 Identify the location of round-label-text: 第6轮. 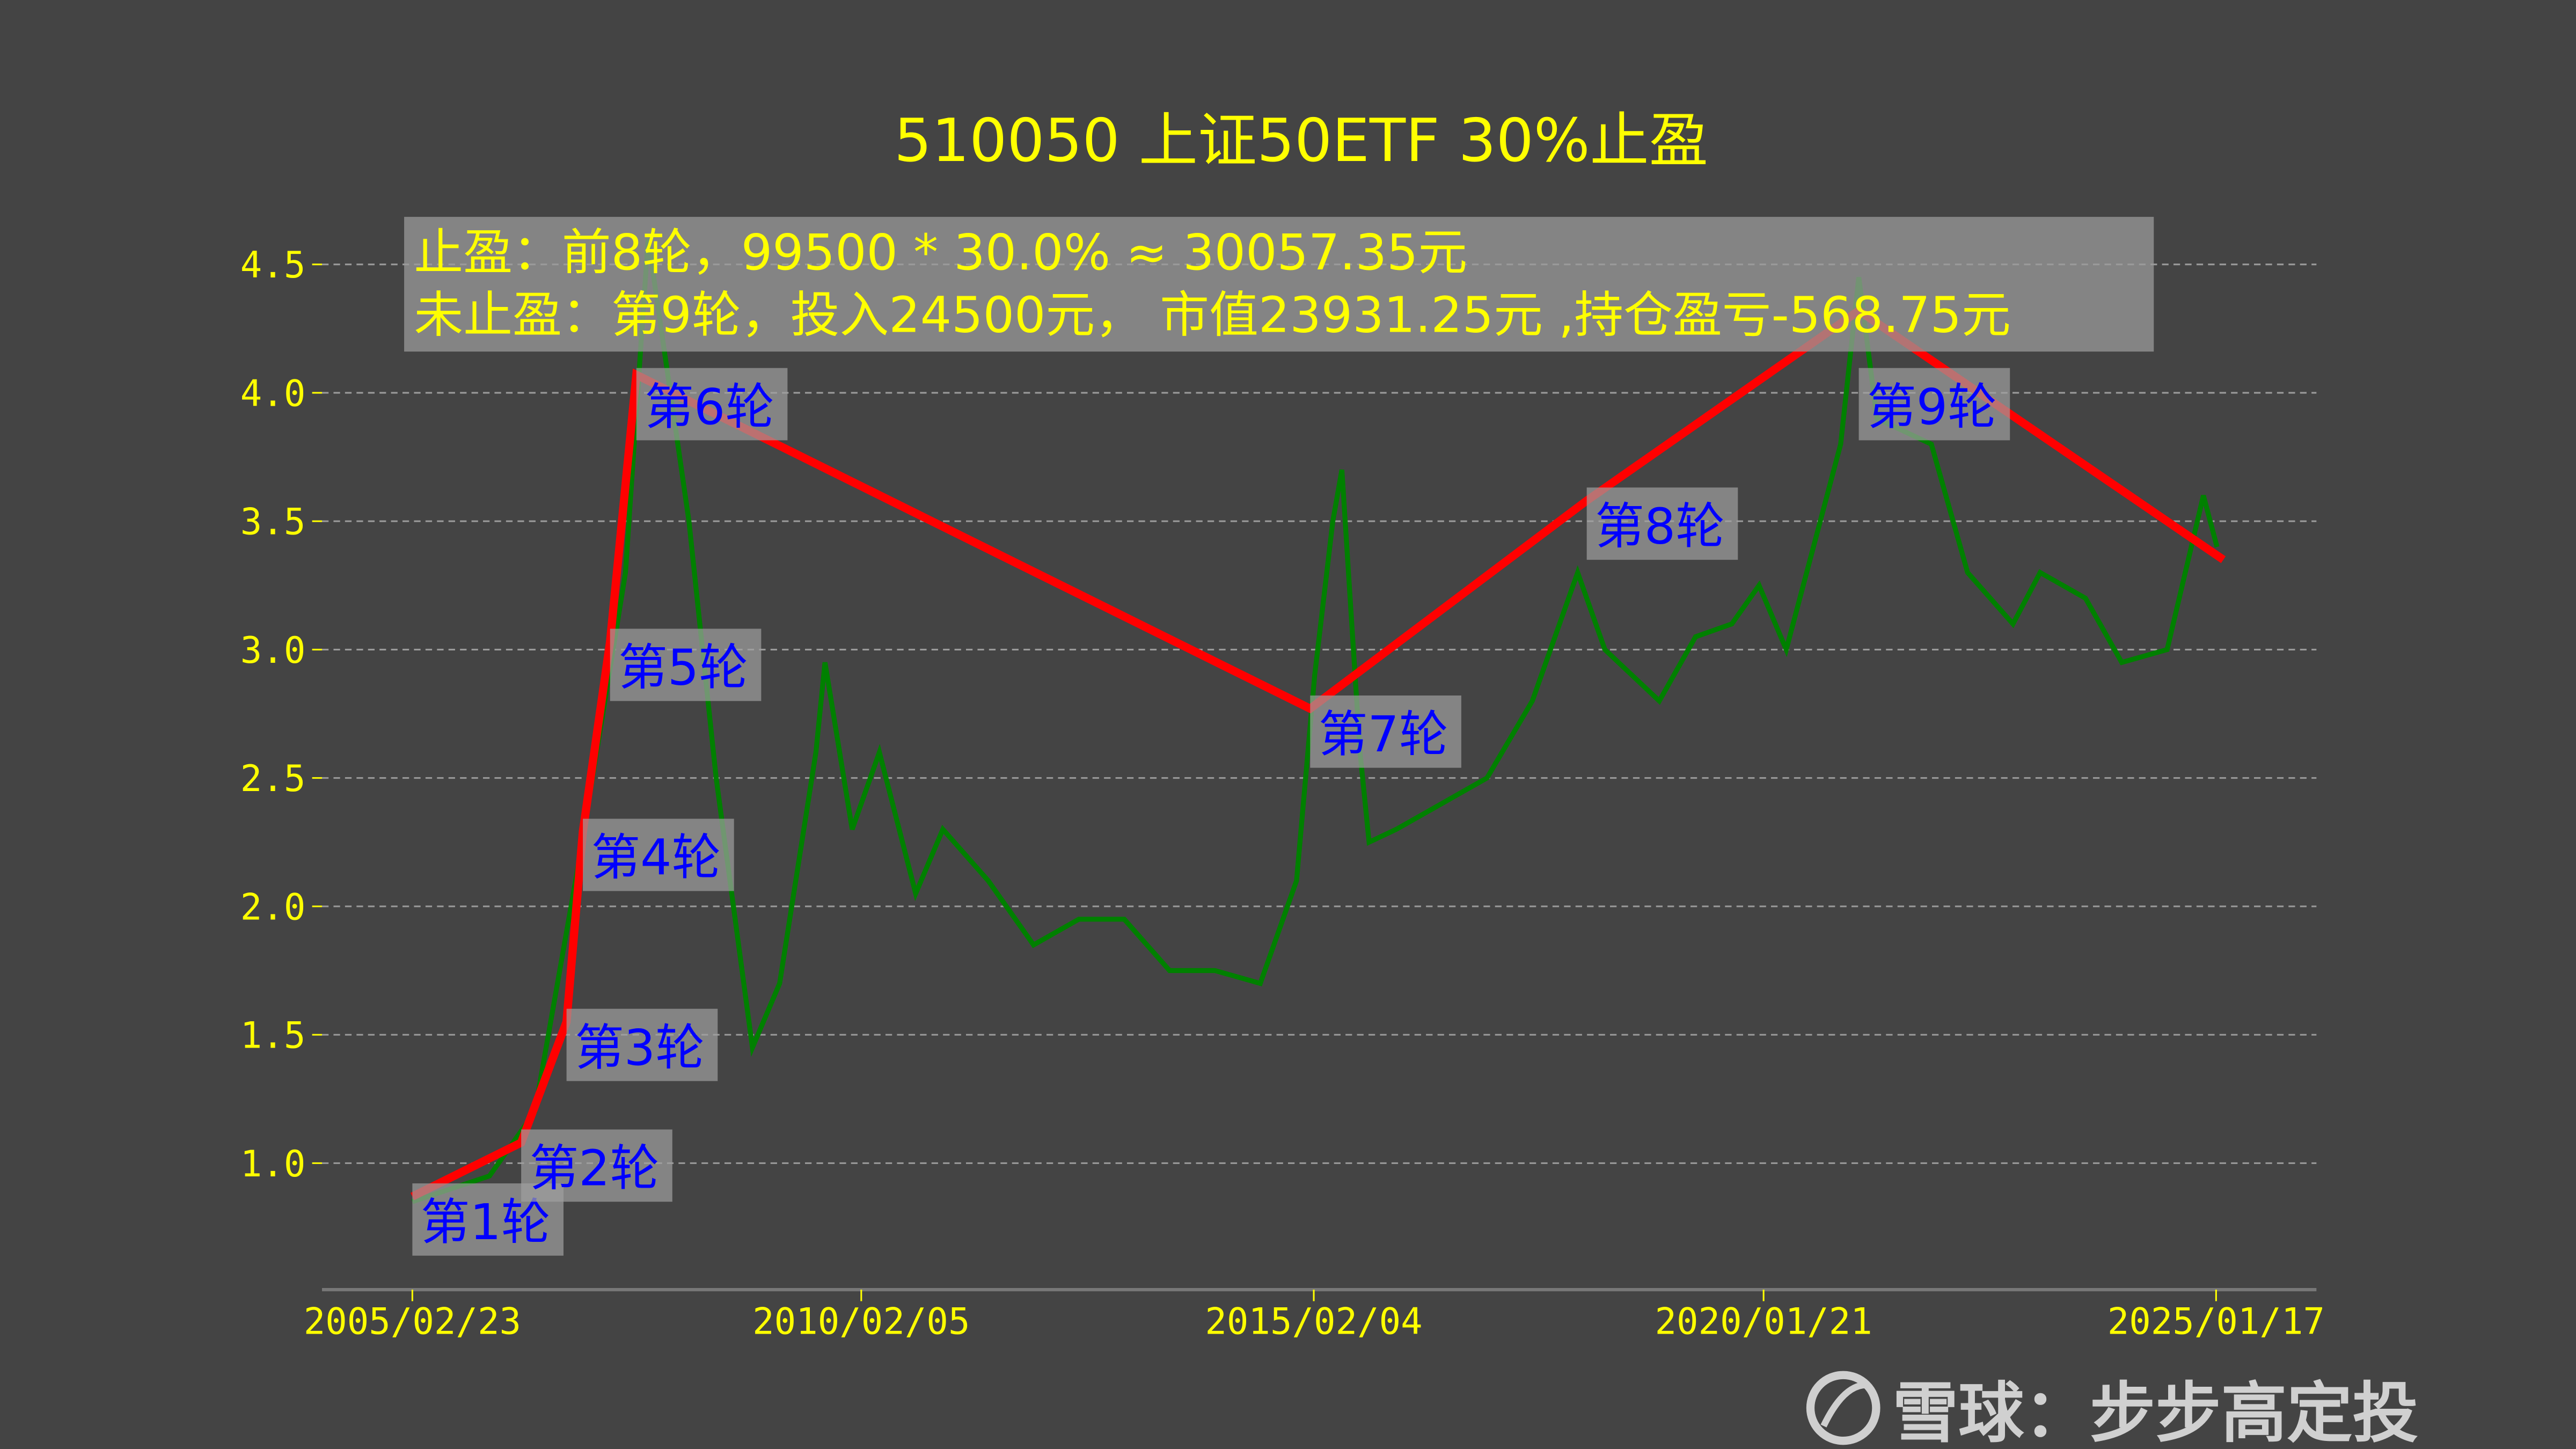
(709, 407).